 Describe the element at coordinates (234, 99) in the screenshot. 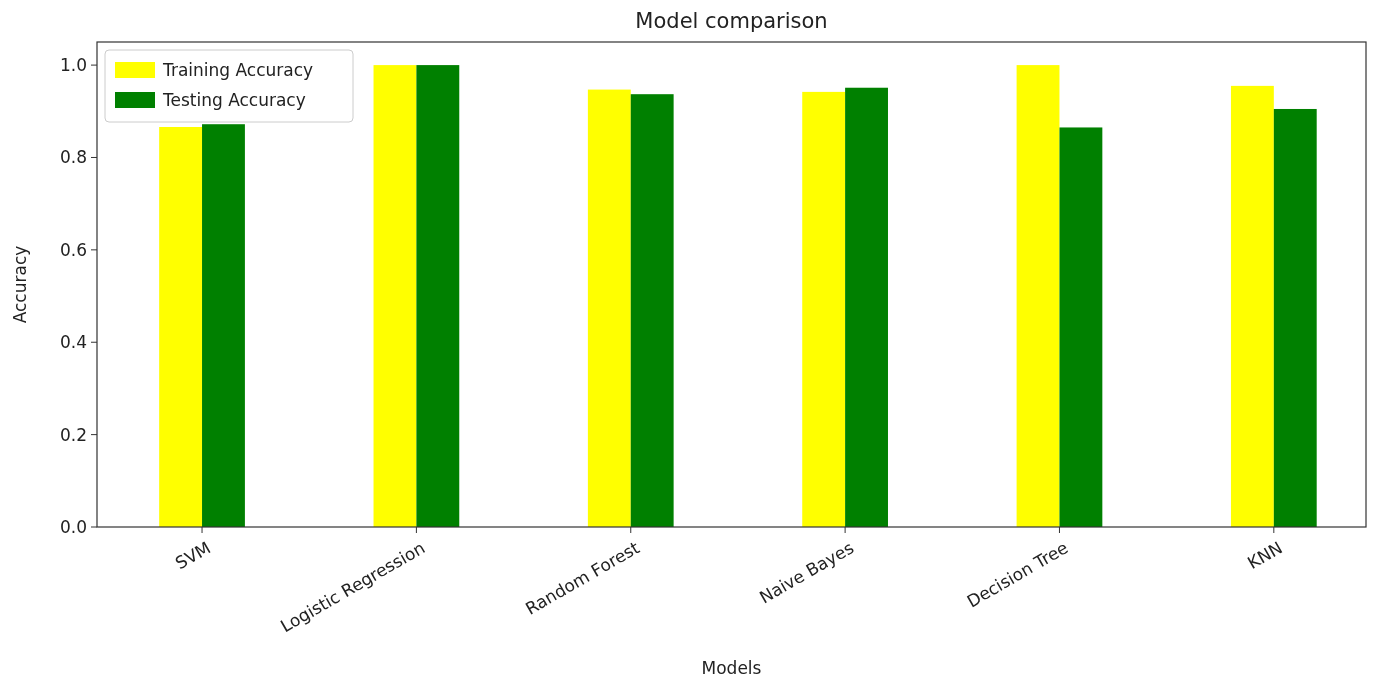

I see `legend-label: Testing Accuracy` at that location.